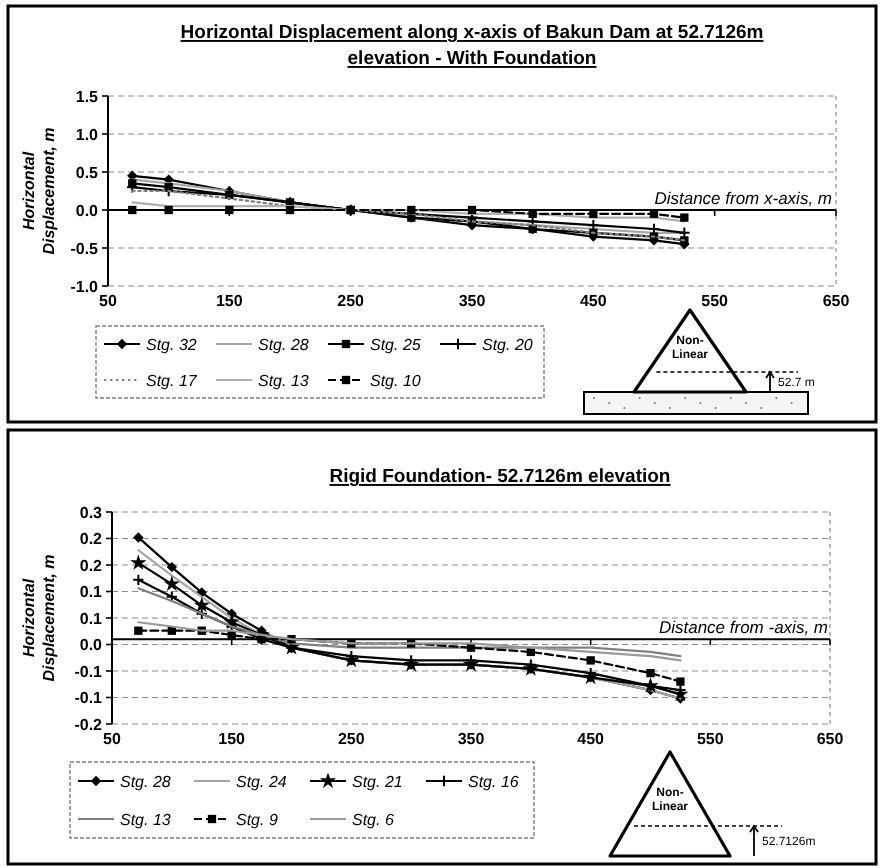  What do you see at coordinates (743, 627) in the screenshot?
I see `x-axis-title: Distance from -axis, m` at bounding box center [743, 627].